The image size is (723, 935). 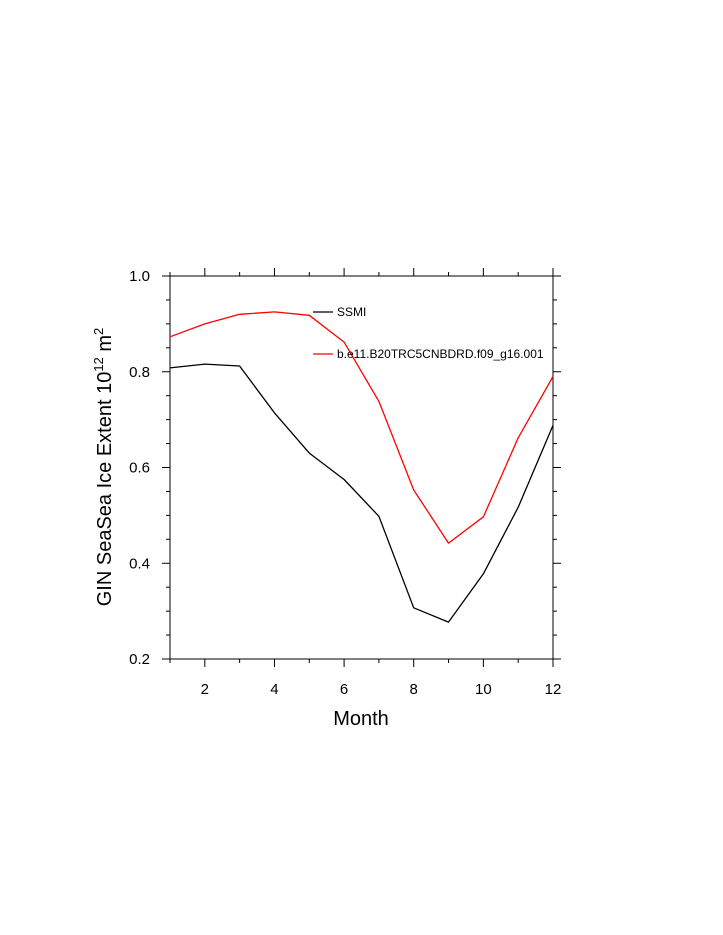 I want to click on y-axis-label-base: GIN SeaSea Ice Extent 10, so click(x=105, y=489).